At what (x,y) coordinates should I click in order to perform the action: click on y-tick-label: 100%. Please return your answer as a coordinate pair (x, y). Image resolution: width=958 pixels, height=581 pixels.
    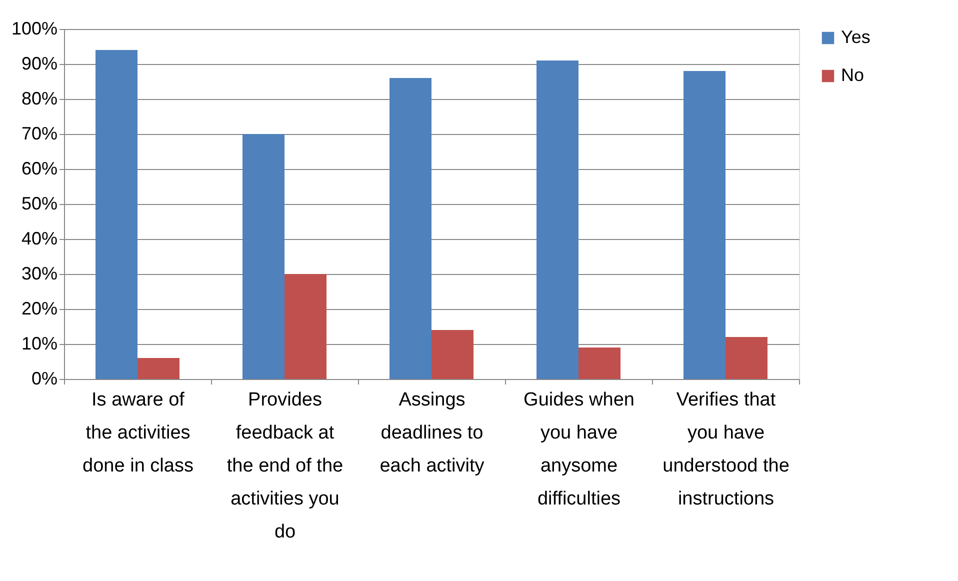
    Looking at the image, I should click on (34, 28).